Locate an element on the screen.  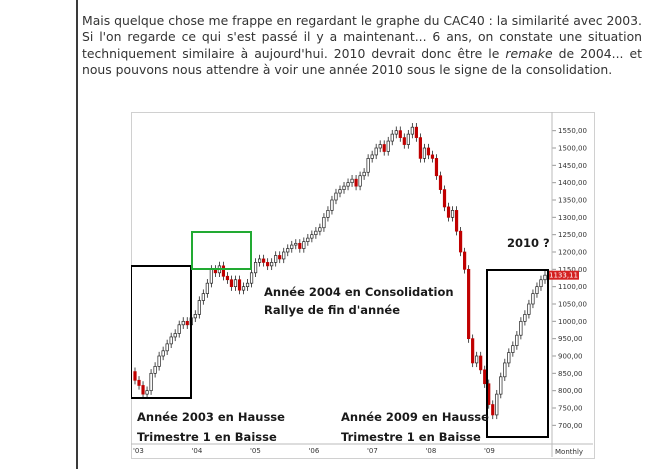
last-price-label: 1133,11 is located at coordinates (563, 276).